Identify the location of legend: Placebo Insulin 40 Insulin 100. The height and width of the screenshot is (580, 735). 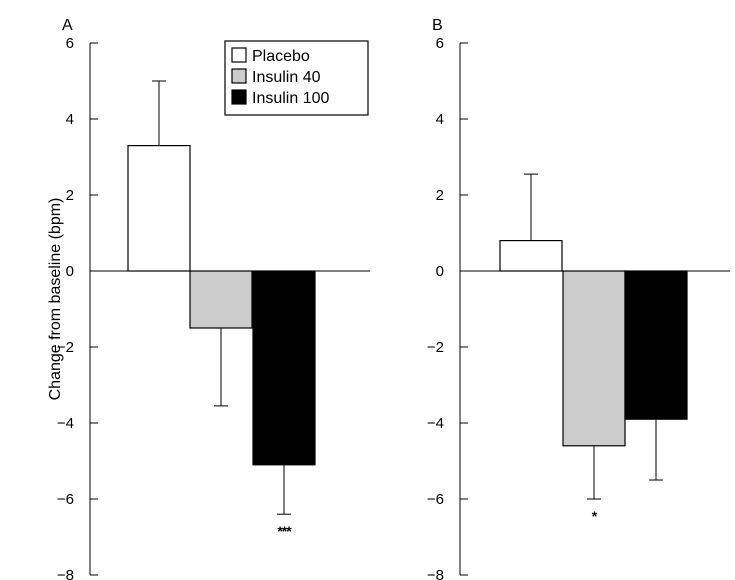
(296, 78).